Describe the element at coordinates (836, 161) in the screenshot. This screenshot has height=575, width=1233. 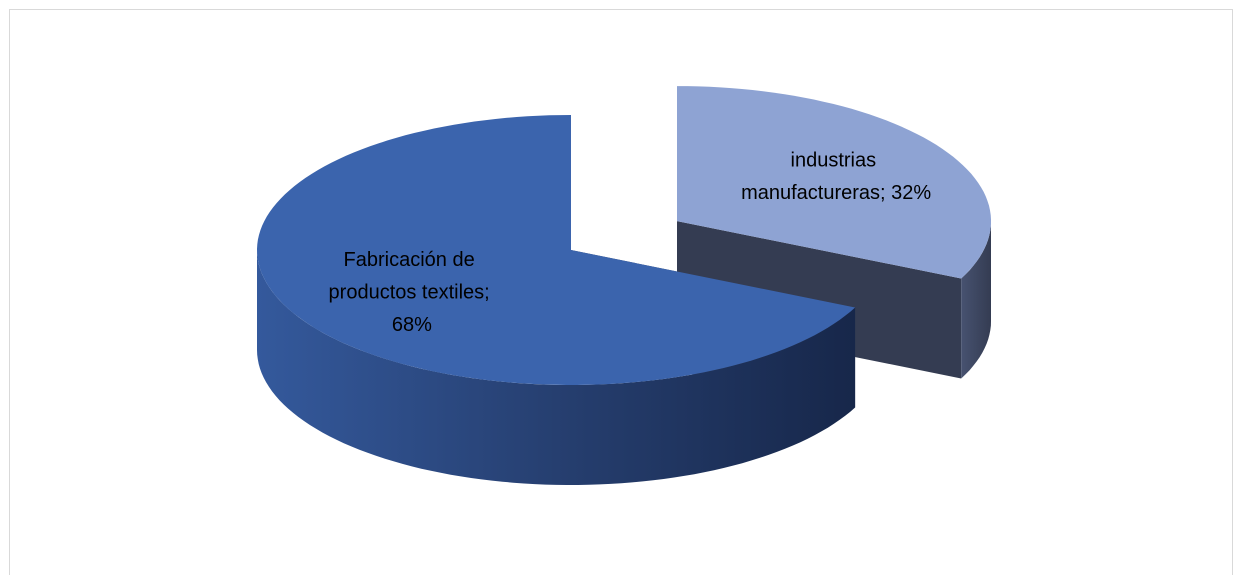
I see `data-label-line: industrias` at that location.